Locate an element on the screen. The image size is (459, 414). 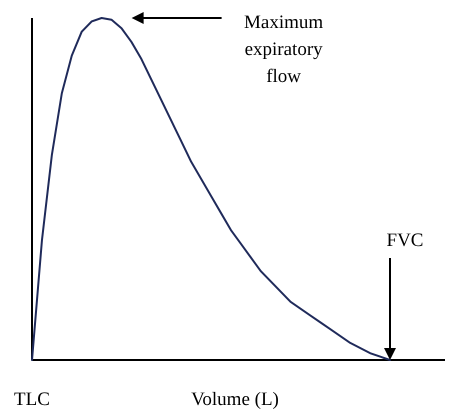
text: TLC is located at coordinates (32, 399).